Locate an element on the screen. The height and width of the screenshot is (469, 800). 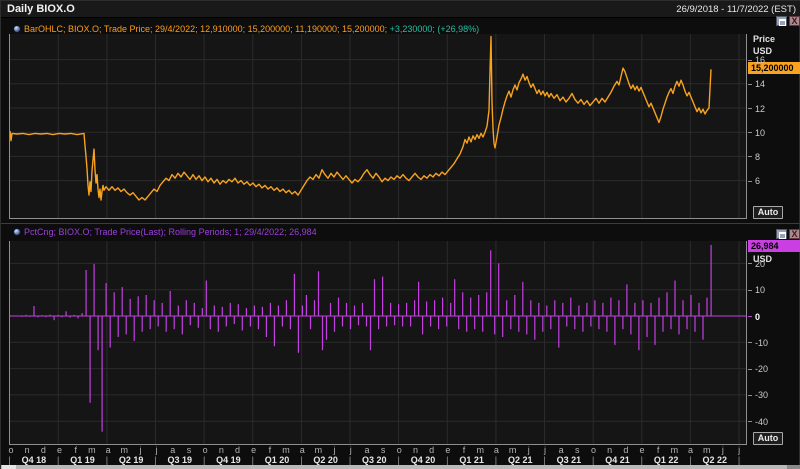
last-pct-badge: 26,984 is located at coordinates (774, 246).